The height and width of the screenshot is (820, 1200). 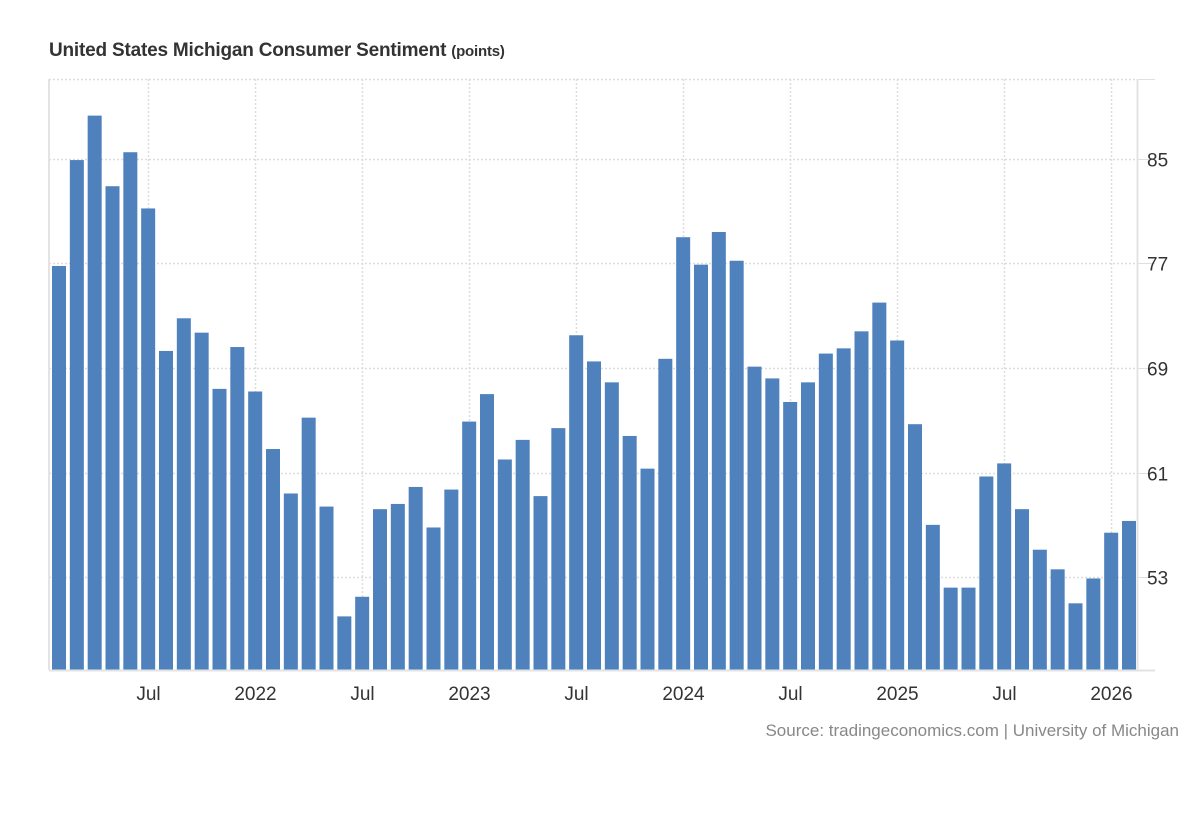 I want to click on y-tick-label: 77, so click(x=1157, y=265).